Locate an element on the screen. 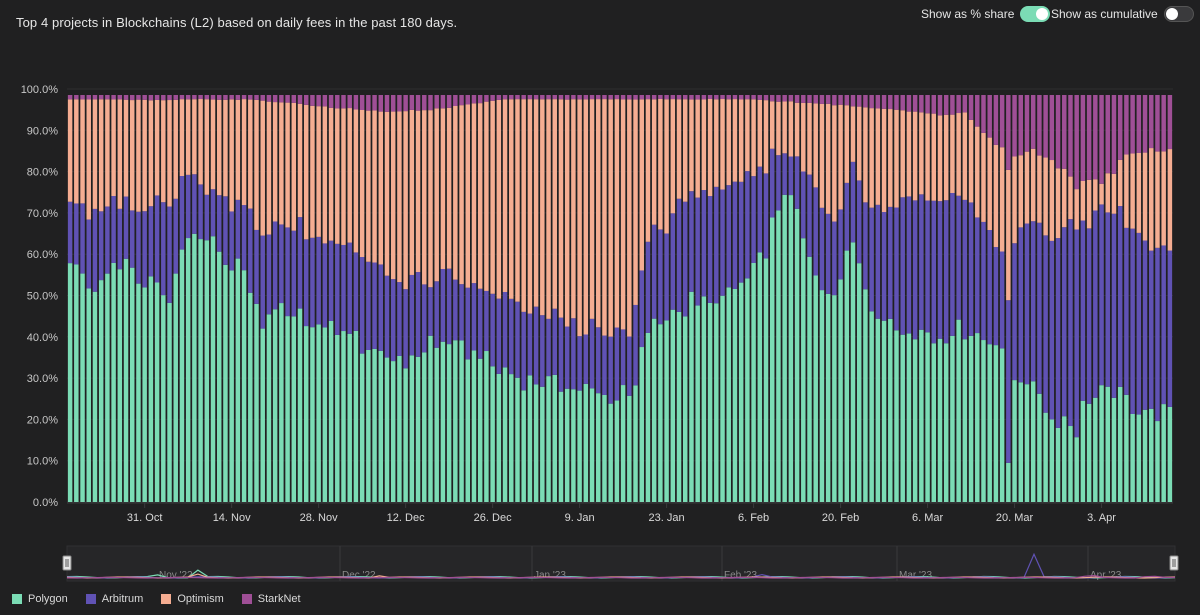 Image resolution: width=1200 pixels, height=615 pixels. legend-item-starknet: StarkNet is located at coordinates (271, 599).